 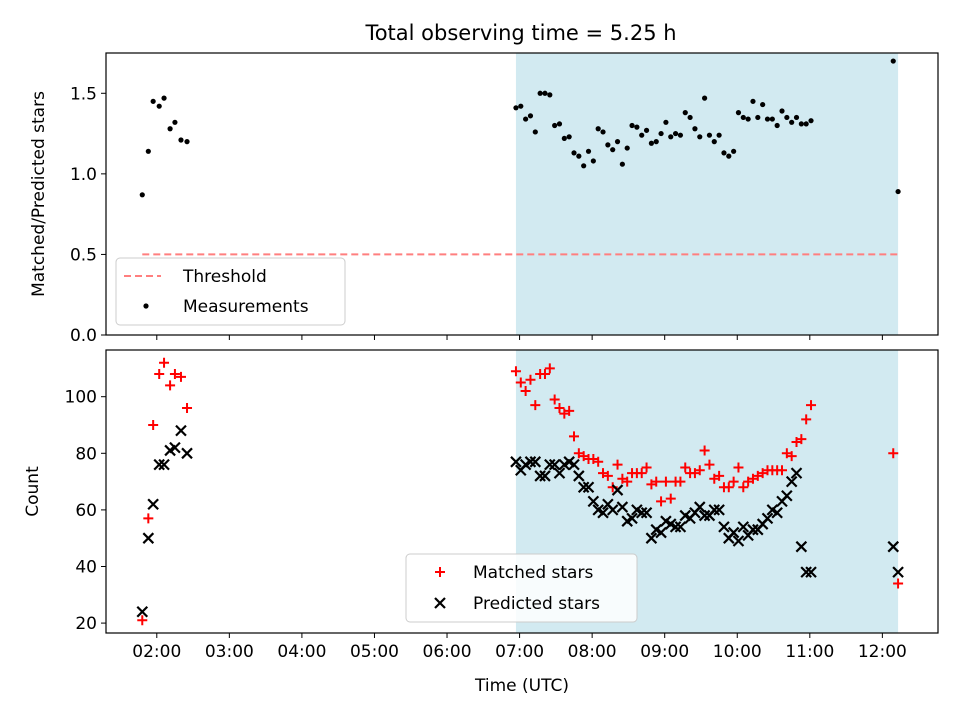 I want to click on y-tick-label: 0.5, so click(x=83, y=255).